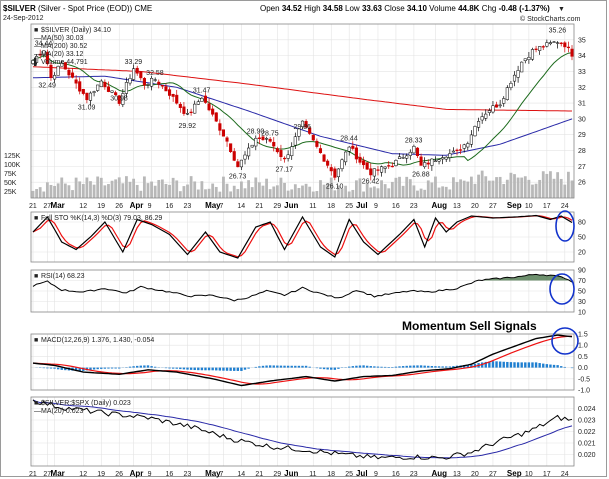 This screenshot has width=609, height=479. I want to click on x-axis-tick: 23, so click(414, 206).